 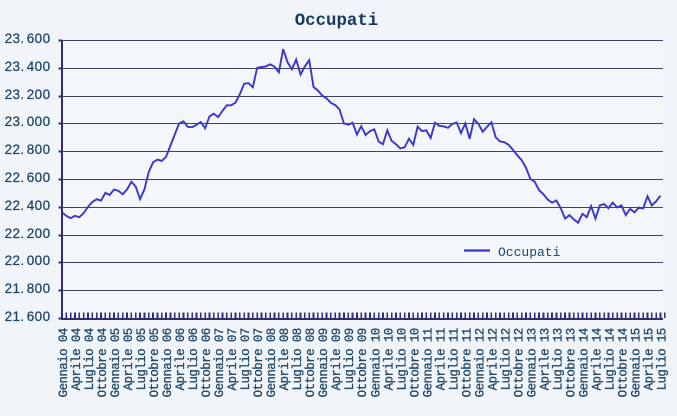 What do you see at coordinates (116, 362) in the screenshot?
I see `svg-text: Gennaio 05` at bounding box center [116, 362].